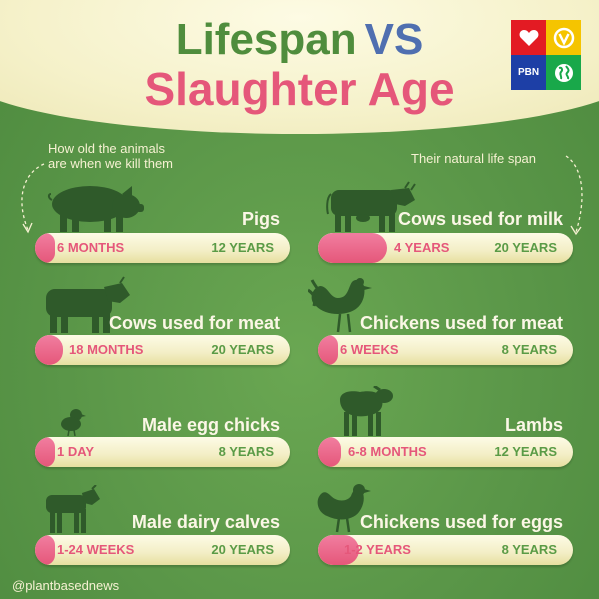 This screenshot has height=599, width=599. Describe the element at coordinates (242, 349) in the screenshot. I see `lifespan-cows-meat: 20 YEARS` at that location.